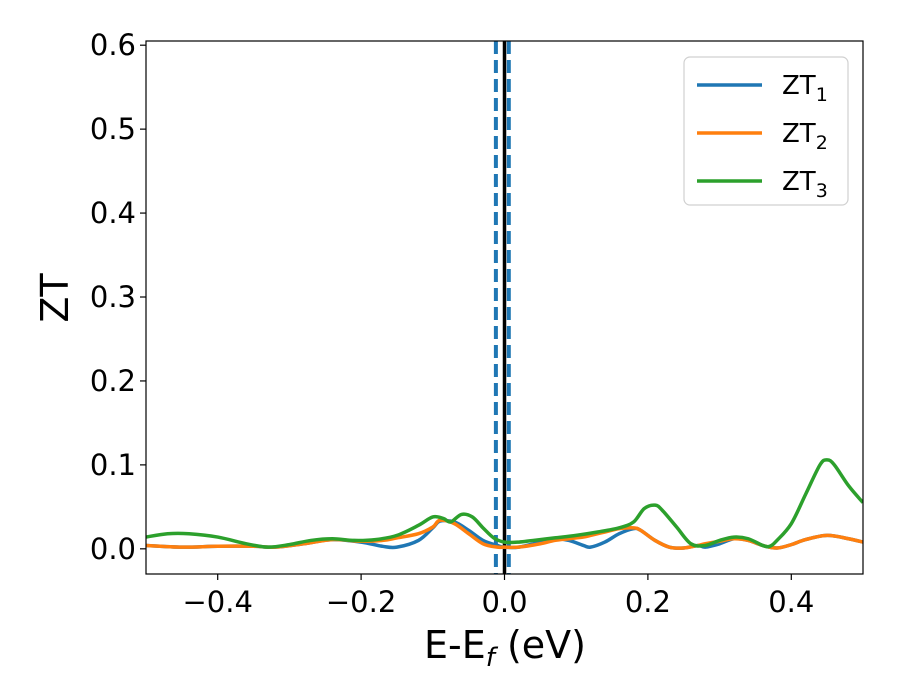 This screenshot has width=900, height=700. I want to click on legend-label-2: ZT2, so click(805, 136).